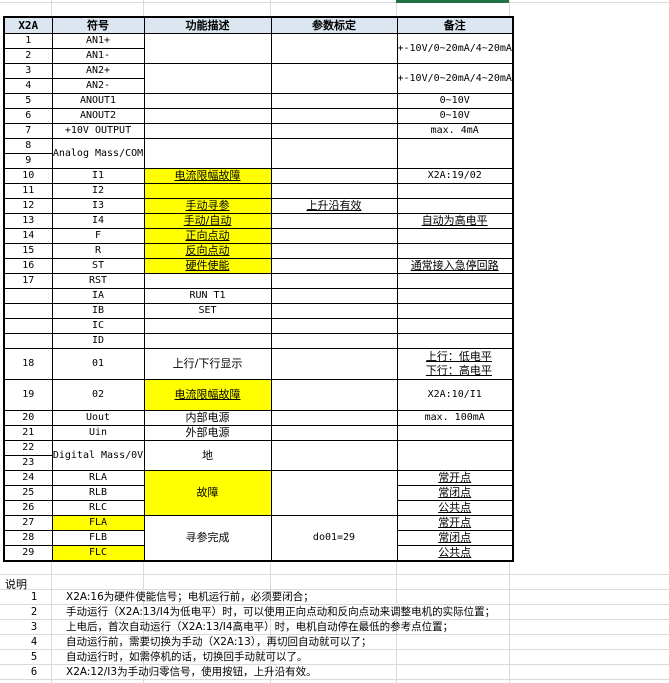 The image size is (669, 683). Describe the element at coordinates (98, 131) in the screenshot. I see `cell-symbol: +10V OUTPUT` at that location.